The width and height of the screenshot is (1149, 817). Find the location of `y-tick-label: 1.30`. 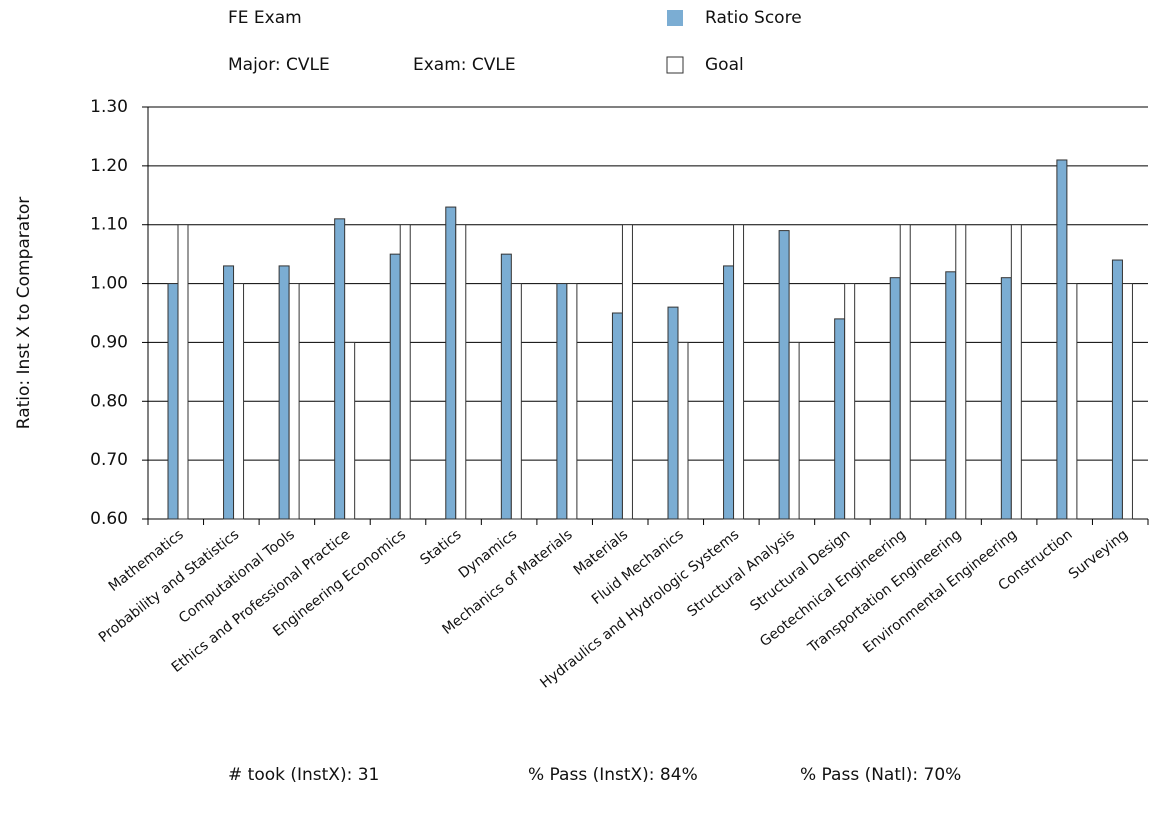

y-tick-label: 1.30 is located at coordinates (109, 107).